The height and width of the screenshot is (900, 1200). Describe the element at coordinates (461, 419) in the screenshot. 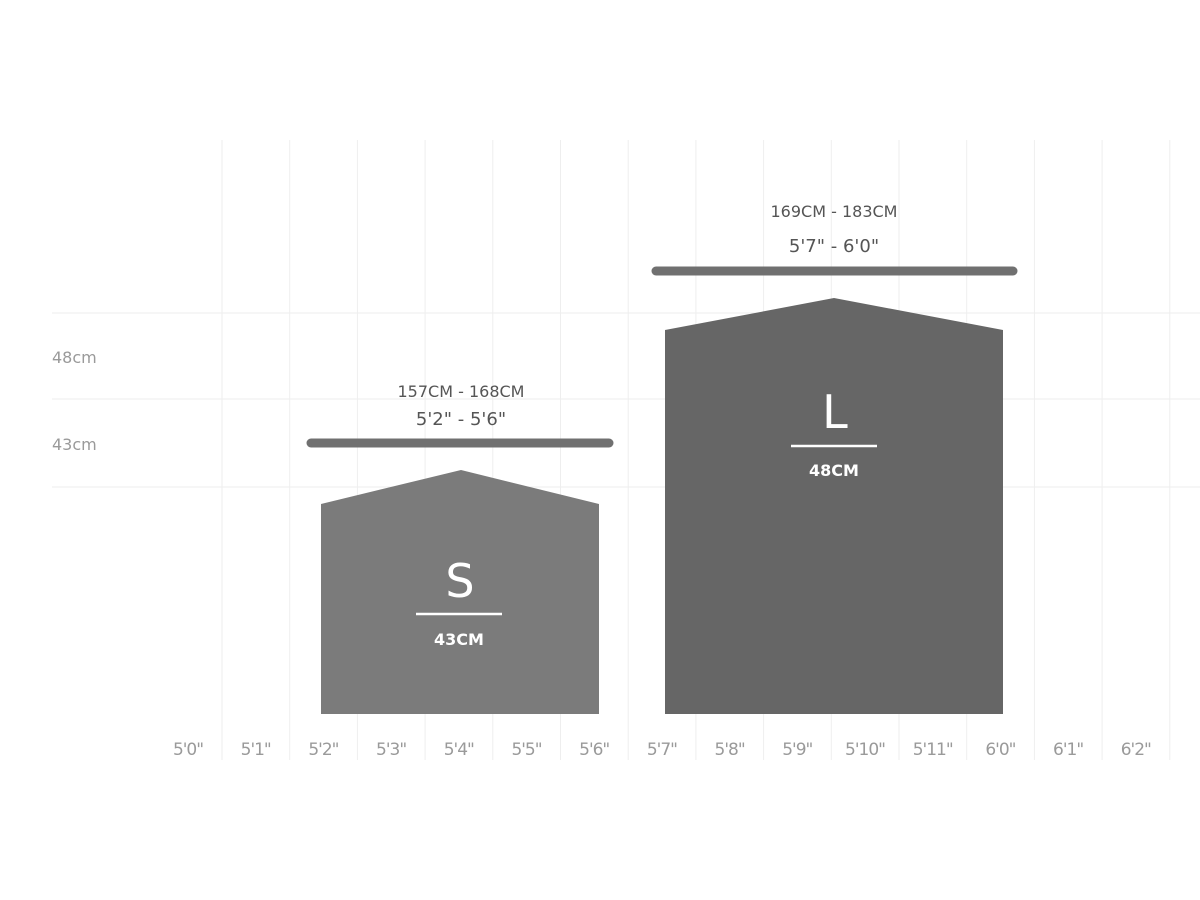

I see `size-s-range-in: 5'2" - 5'6"` at that location.